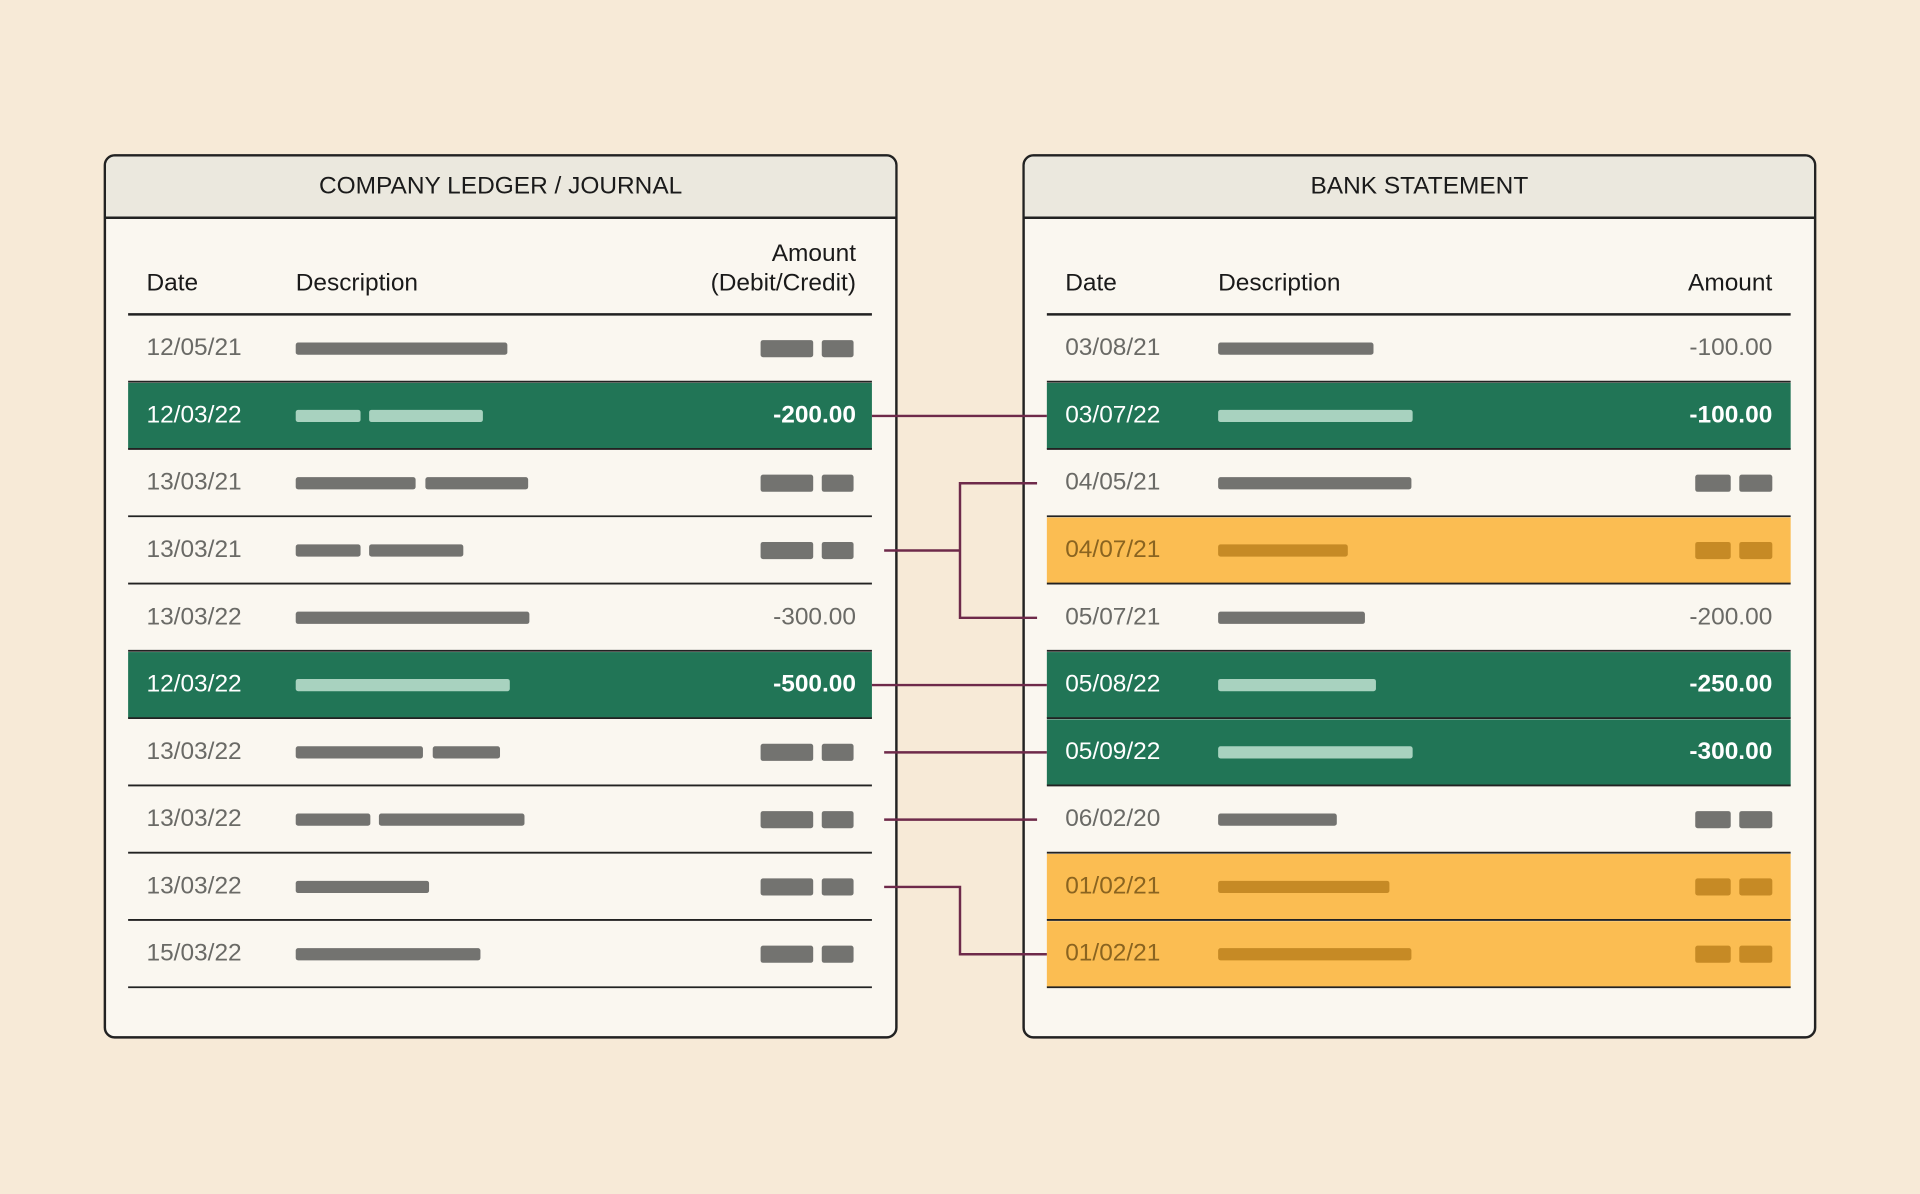 This screenshot has height=1194, width=1920. I want to click on table-row: 03/08/21 -100.00, so click(1418, 358).